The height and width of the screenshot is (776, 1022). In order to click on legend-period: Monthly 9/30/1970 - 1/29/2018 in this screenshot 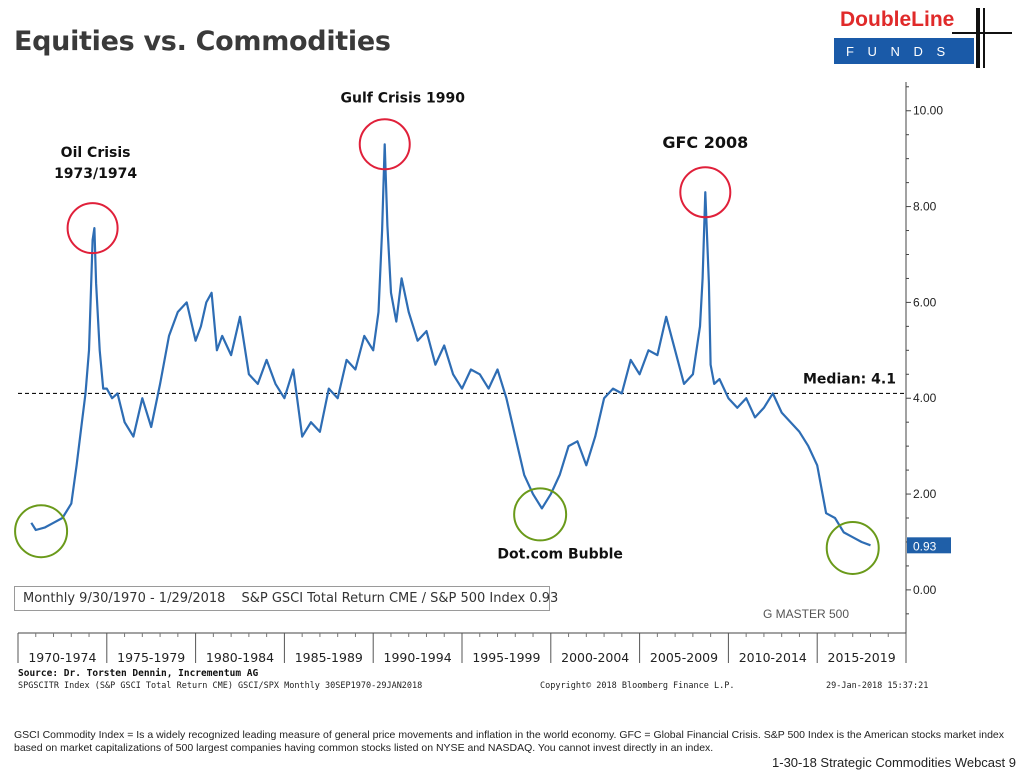, I will do `click(124, 598)`.